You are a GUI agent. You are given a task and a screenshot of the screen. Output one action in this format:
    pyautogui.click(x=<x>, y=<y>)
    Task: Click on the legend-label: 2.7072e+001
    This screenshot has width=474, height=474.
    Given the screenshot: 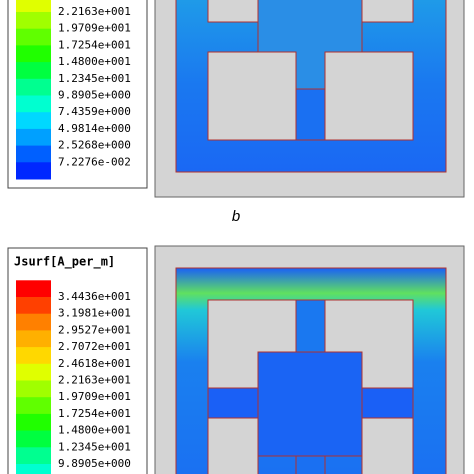 What is the action you would take?
    pyautogui.click(x=94, y=346)
    